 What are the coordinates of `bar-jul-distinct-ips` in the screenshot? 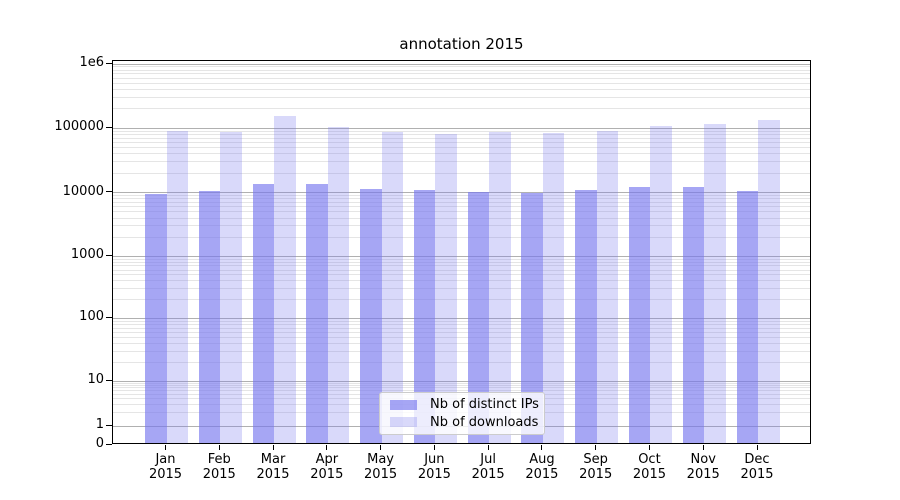 It's located at (478, 317).